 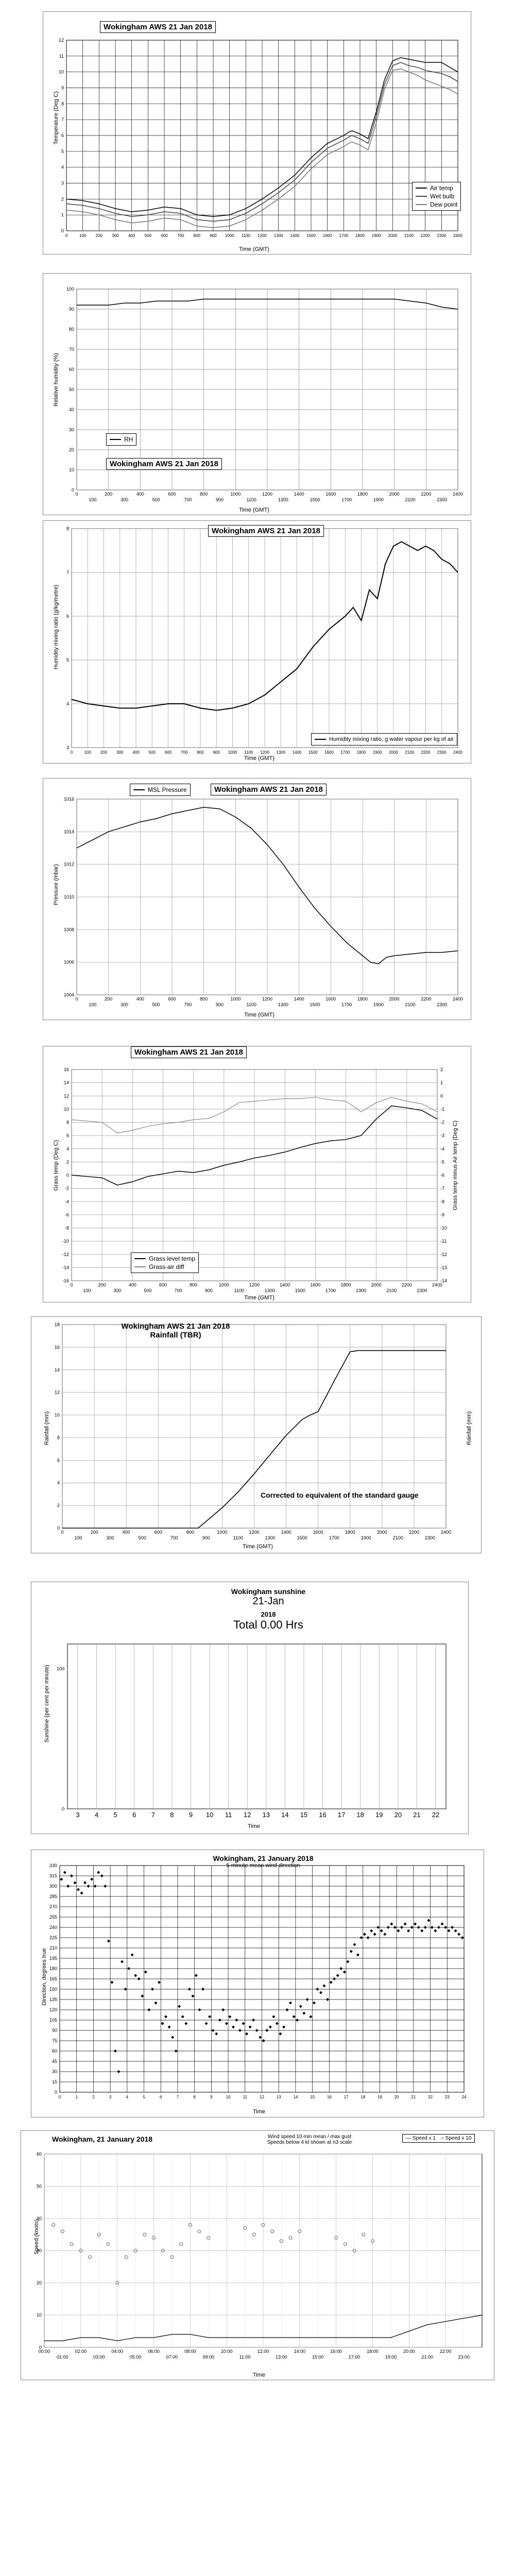 I want to click on legend-item-grass-air-diff: Grass-air diff, so click(x=164, y=1267).